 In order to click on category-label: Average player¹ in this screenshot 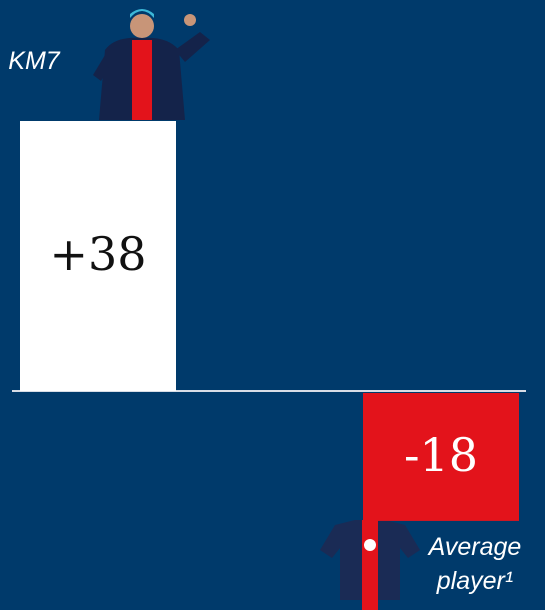, I will do `click(475, 564)`.